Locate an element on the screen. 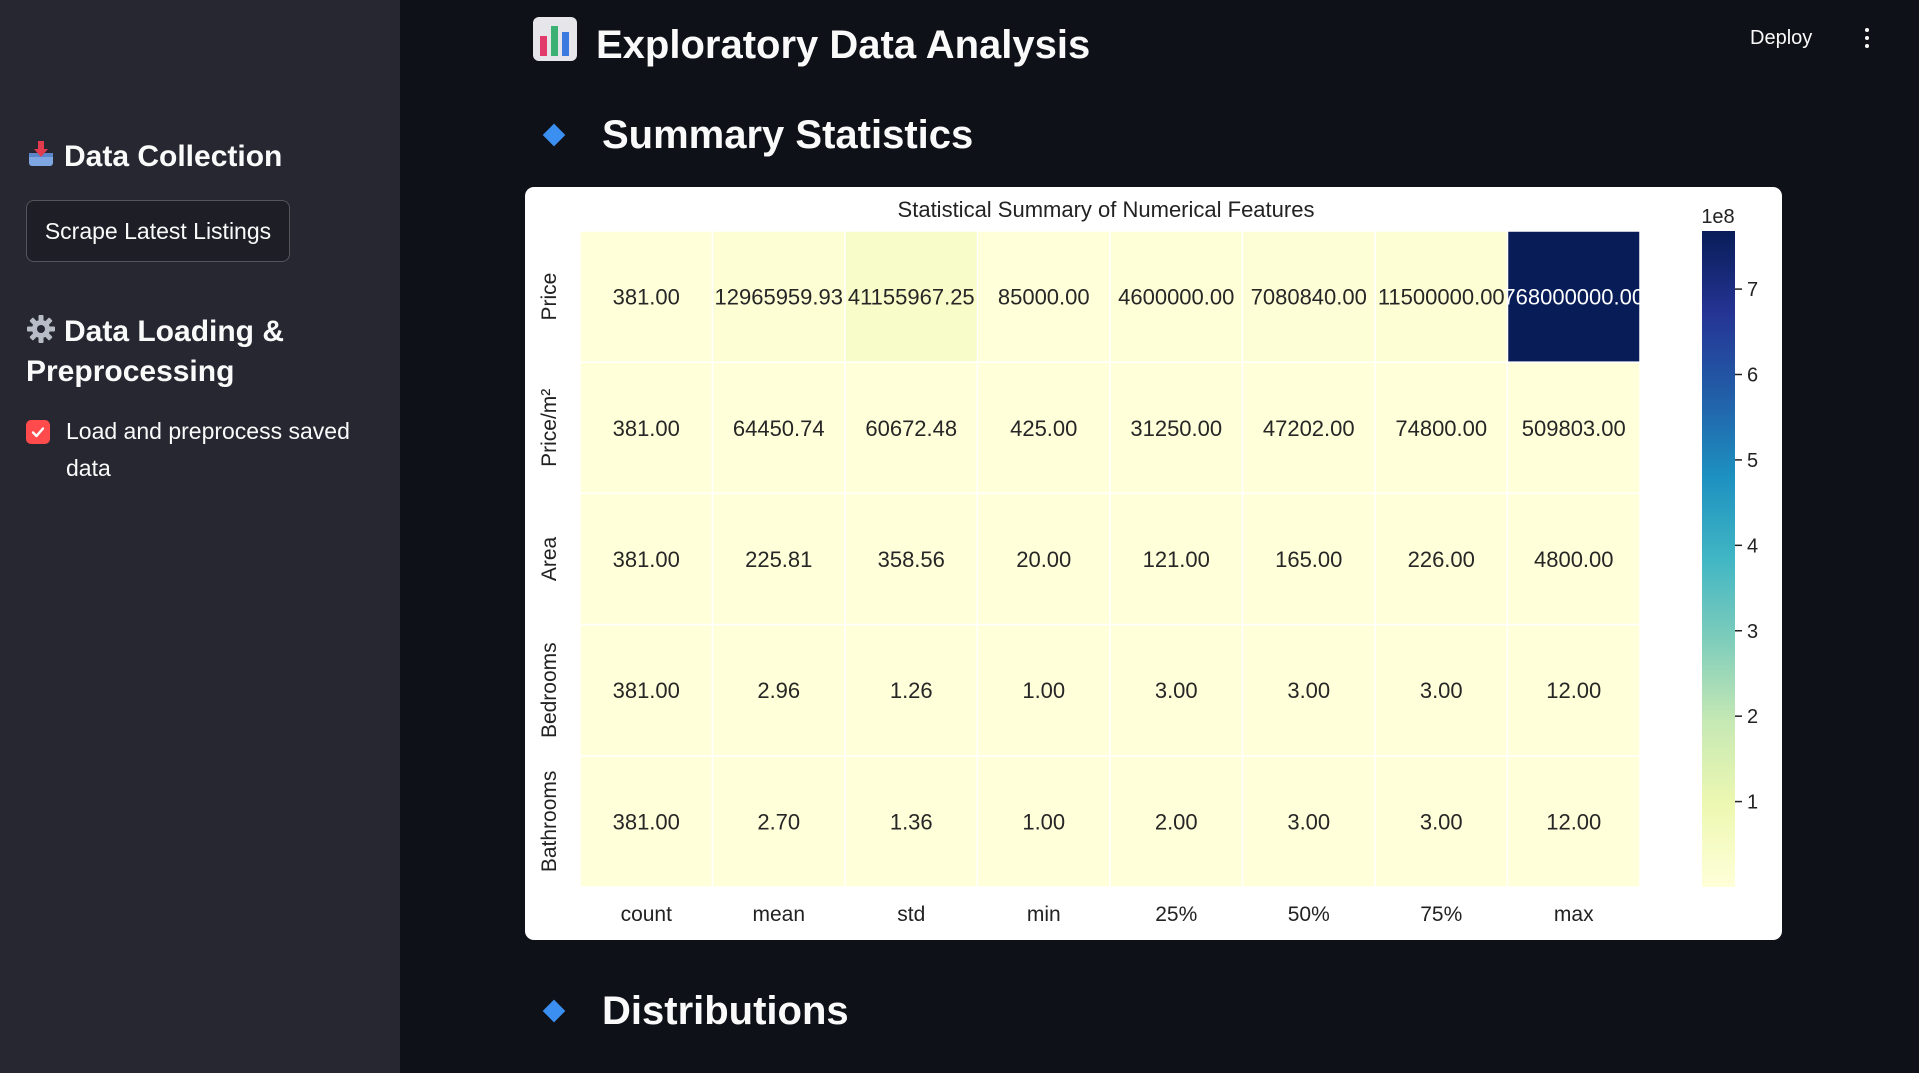 The height and width of the screenshot is (1073, 1919). data-loading-title-line1: Data Loading & is located at coordinates (174, 331).